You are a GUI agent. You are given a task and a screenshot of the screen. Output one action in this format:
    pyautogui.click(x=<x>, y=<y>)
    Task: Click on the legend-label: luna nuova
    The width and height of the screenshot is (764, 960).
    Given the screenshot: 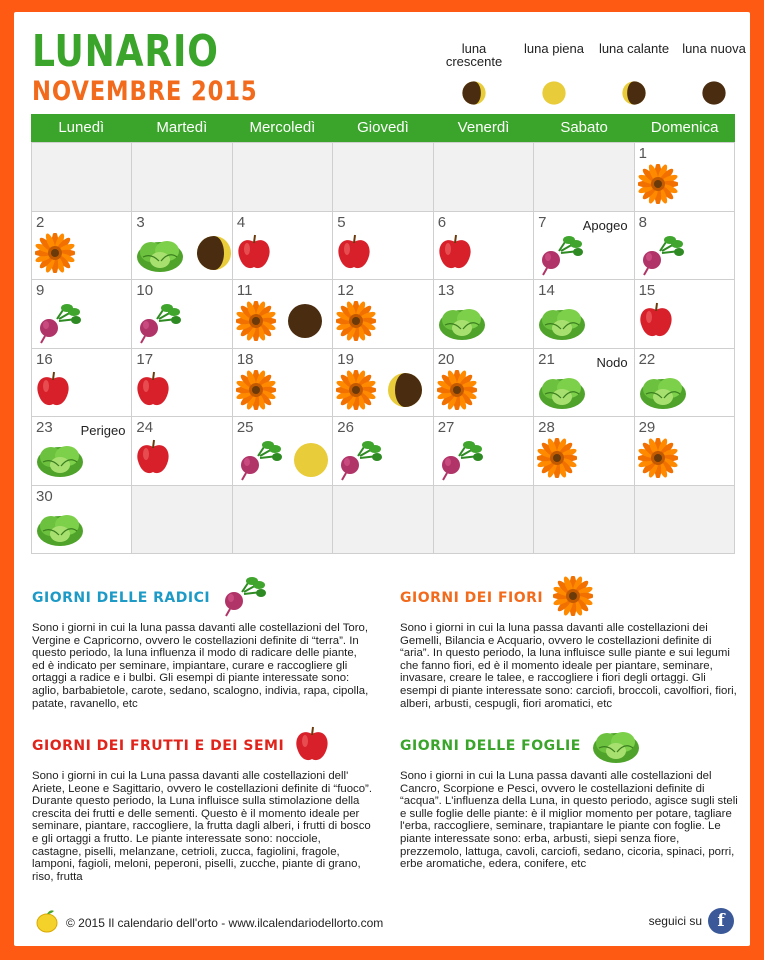 What is the action you would take?
    pyautogui.click(x=714, y=48)
    